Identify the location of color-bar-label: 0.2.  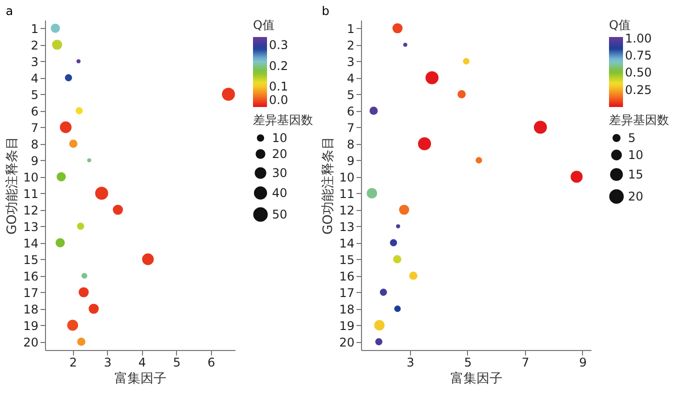
(278, 65).